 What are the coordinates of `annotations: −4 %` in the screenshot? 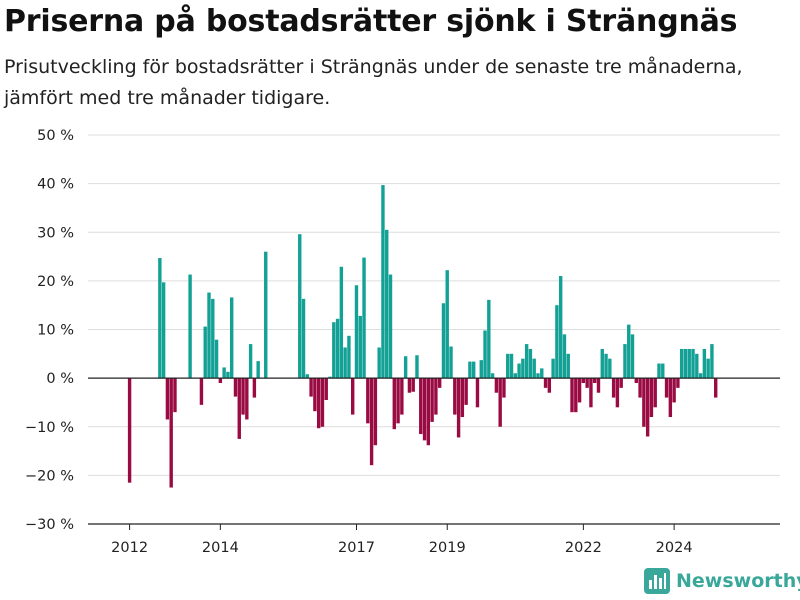 It's located at (719, 2).